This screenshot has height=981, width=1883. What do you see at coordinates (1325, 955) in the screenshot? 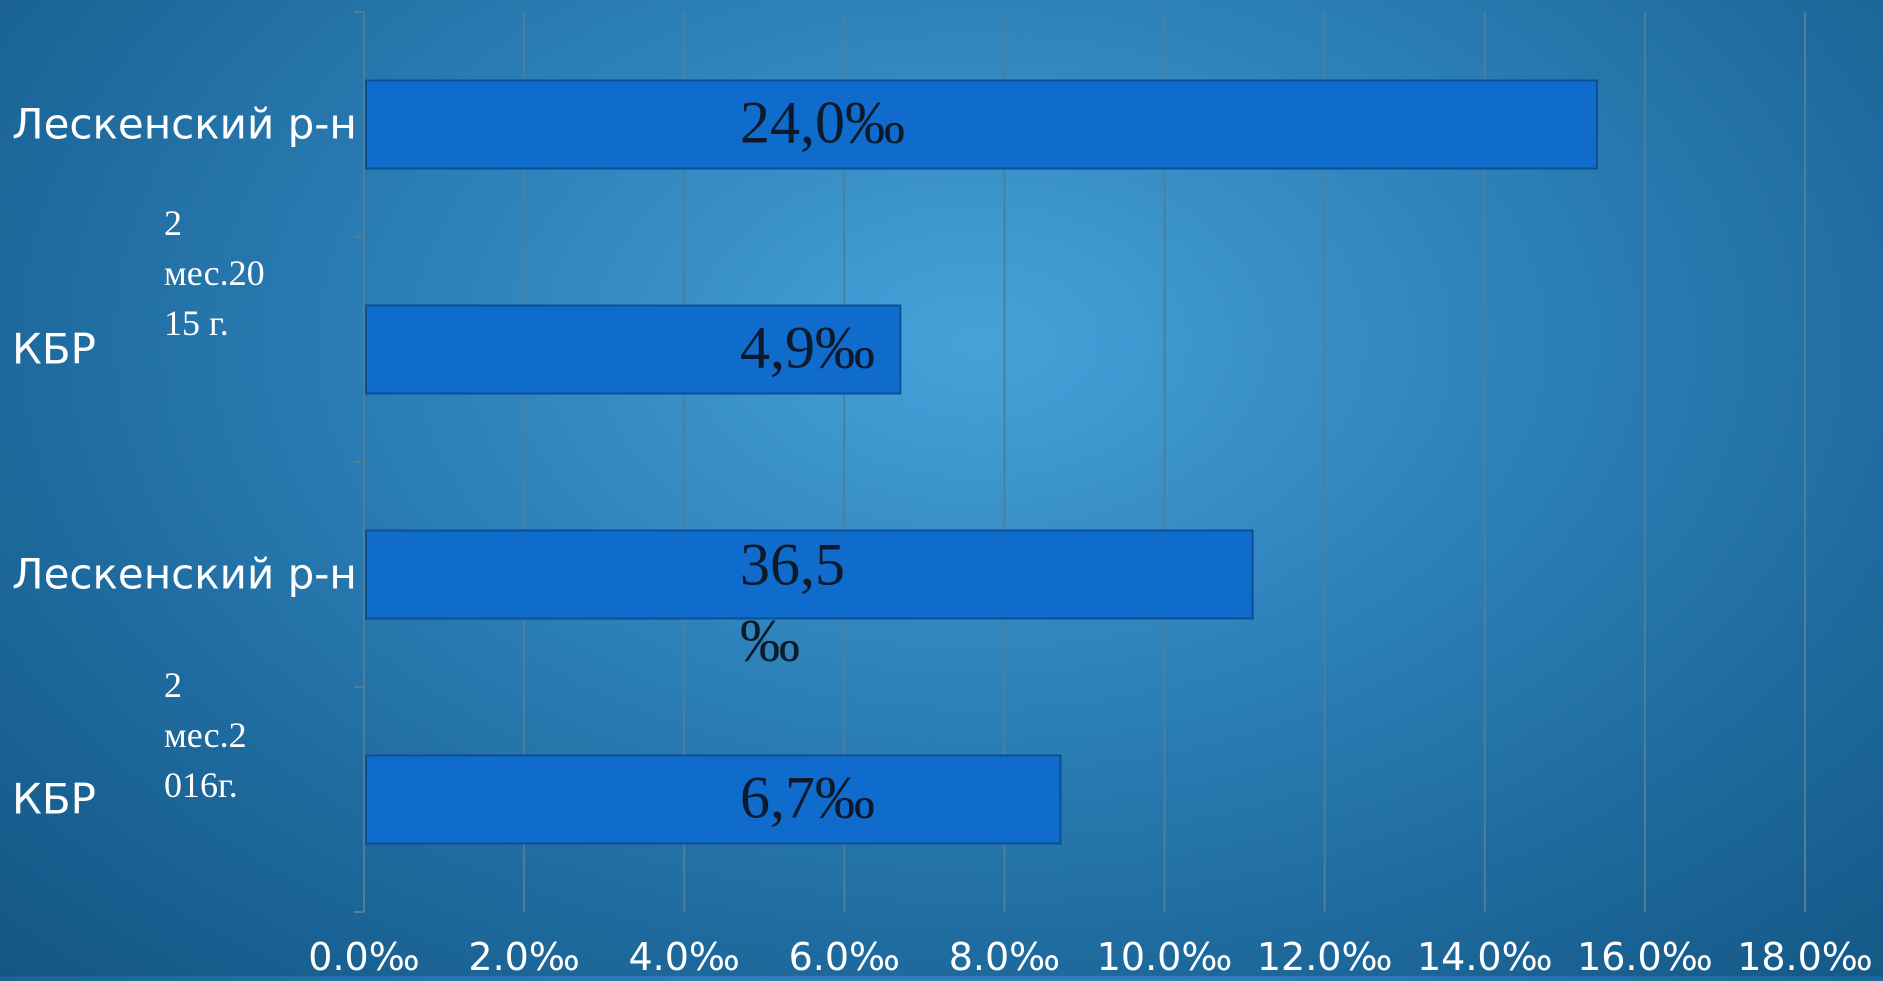
I see `x-tick-label: 12.0‰` at bounding box center [1325, 955].